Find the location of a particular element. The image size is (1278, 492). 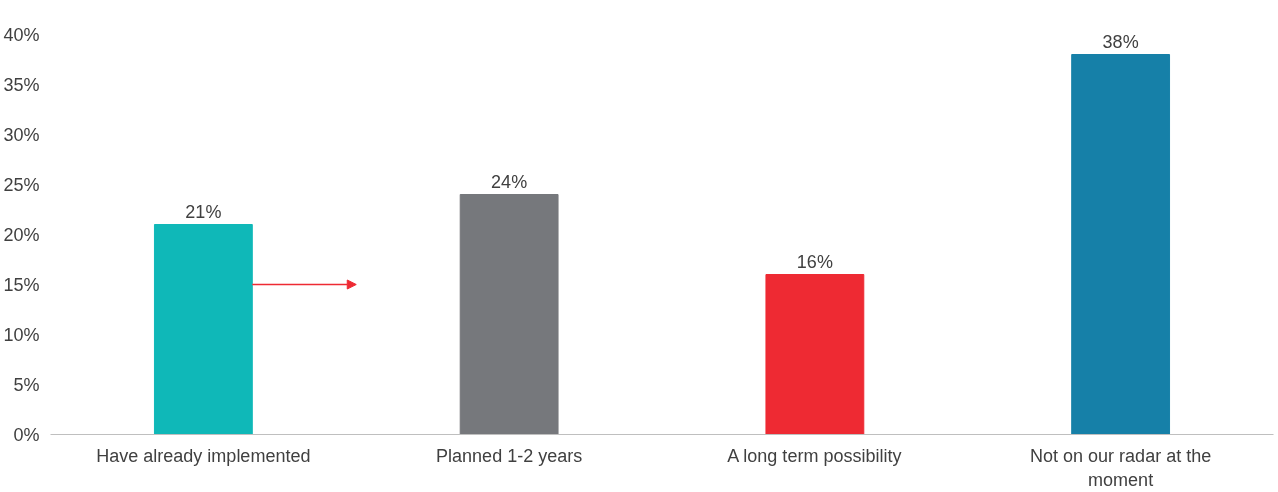

y-tick-label: 10% is located at coordinates (21, 334).